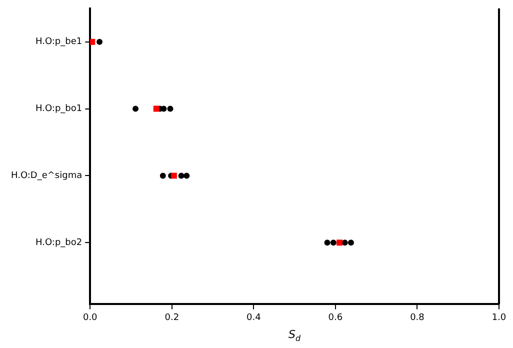  What do you see at coordinates (499, 317) in the screenshot?
I see `x-tick-label: 1.0` at bounding box center [499, 317].